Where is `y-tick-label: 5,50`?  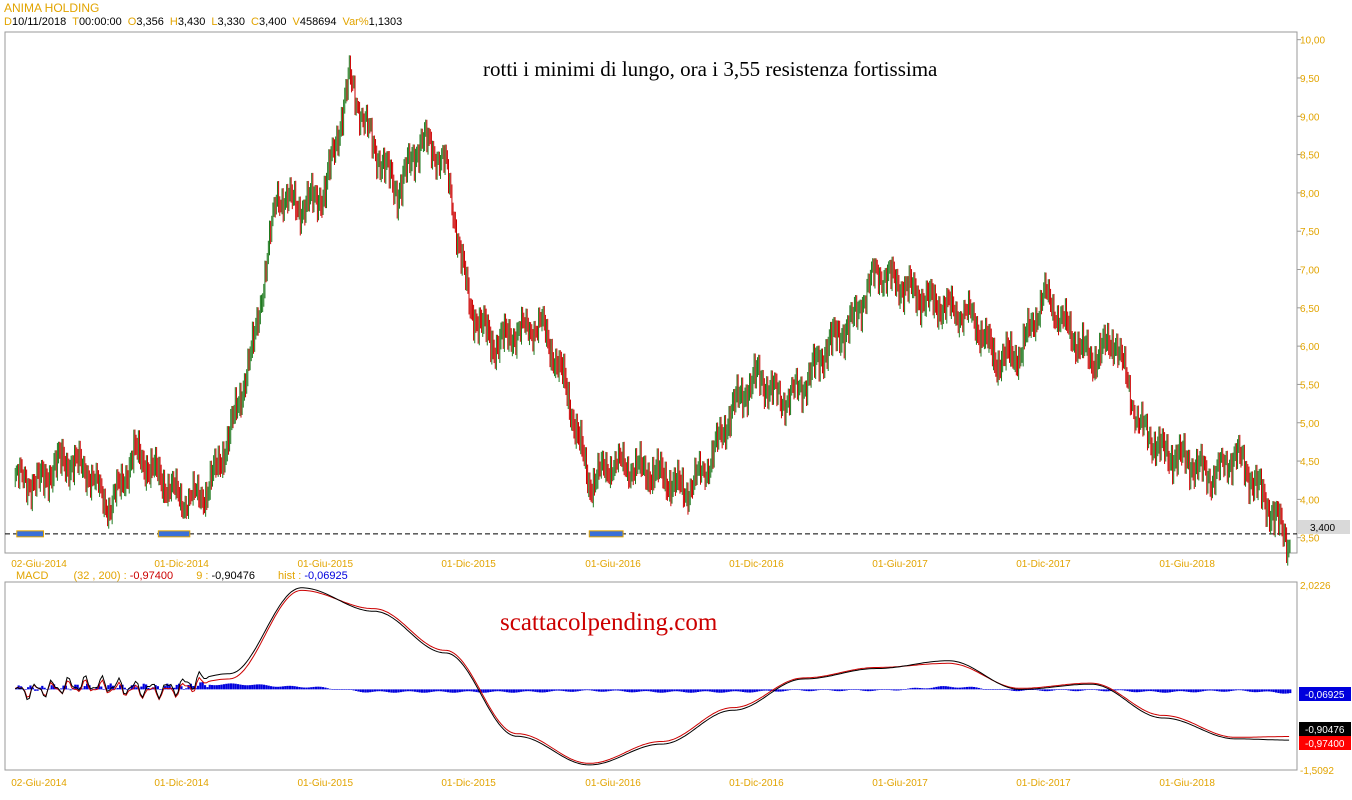 y-tick-label: 5,50 is located at coordinates (1310, 385).